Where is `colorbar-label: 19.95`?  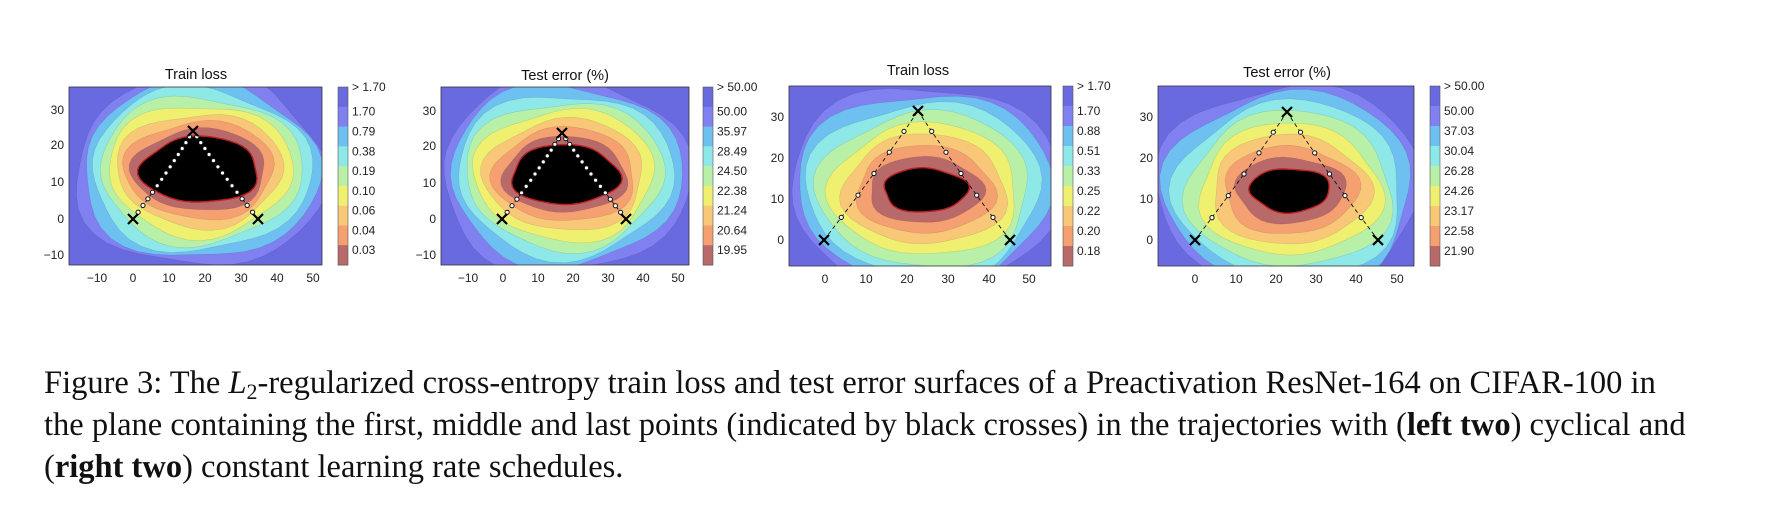
colorbar-label: 19.95 is located at coordinates (732, 250).